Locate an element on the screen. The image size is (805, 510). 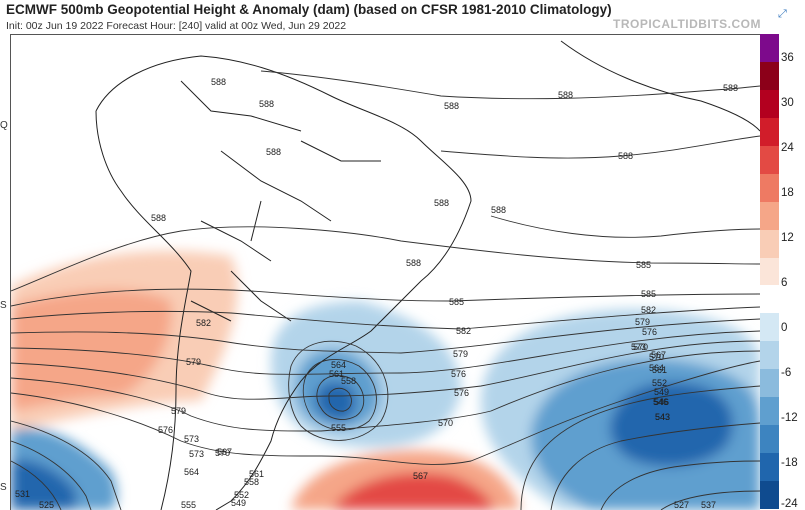
africa-coast is located at coordinates (660, 86).